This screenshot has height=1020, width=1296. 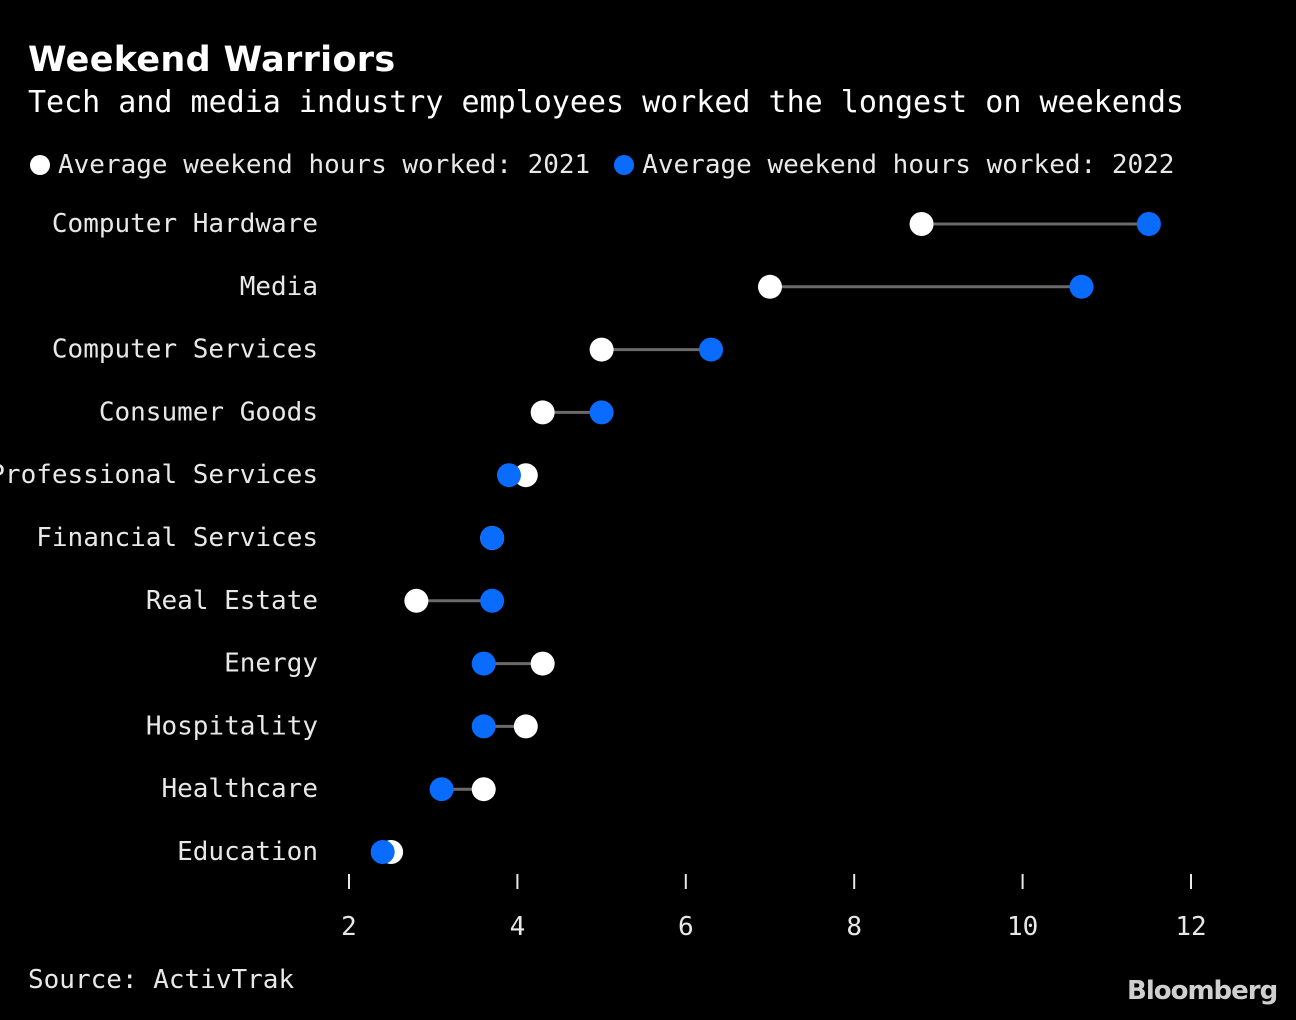 What do you see at coordinates (1202, 991) in the screenshot?
I see `bloomberg-logo: Bloomberg` at bounding box center [1202, 991].